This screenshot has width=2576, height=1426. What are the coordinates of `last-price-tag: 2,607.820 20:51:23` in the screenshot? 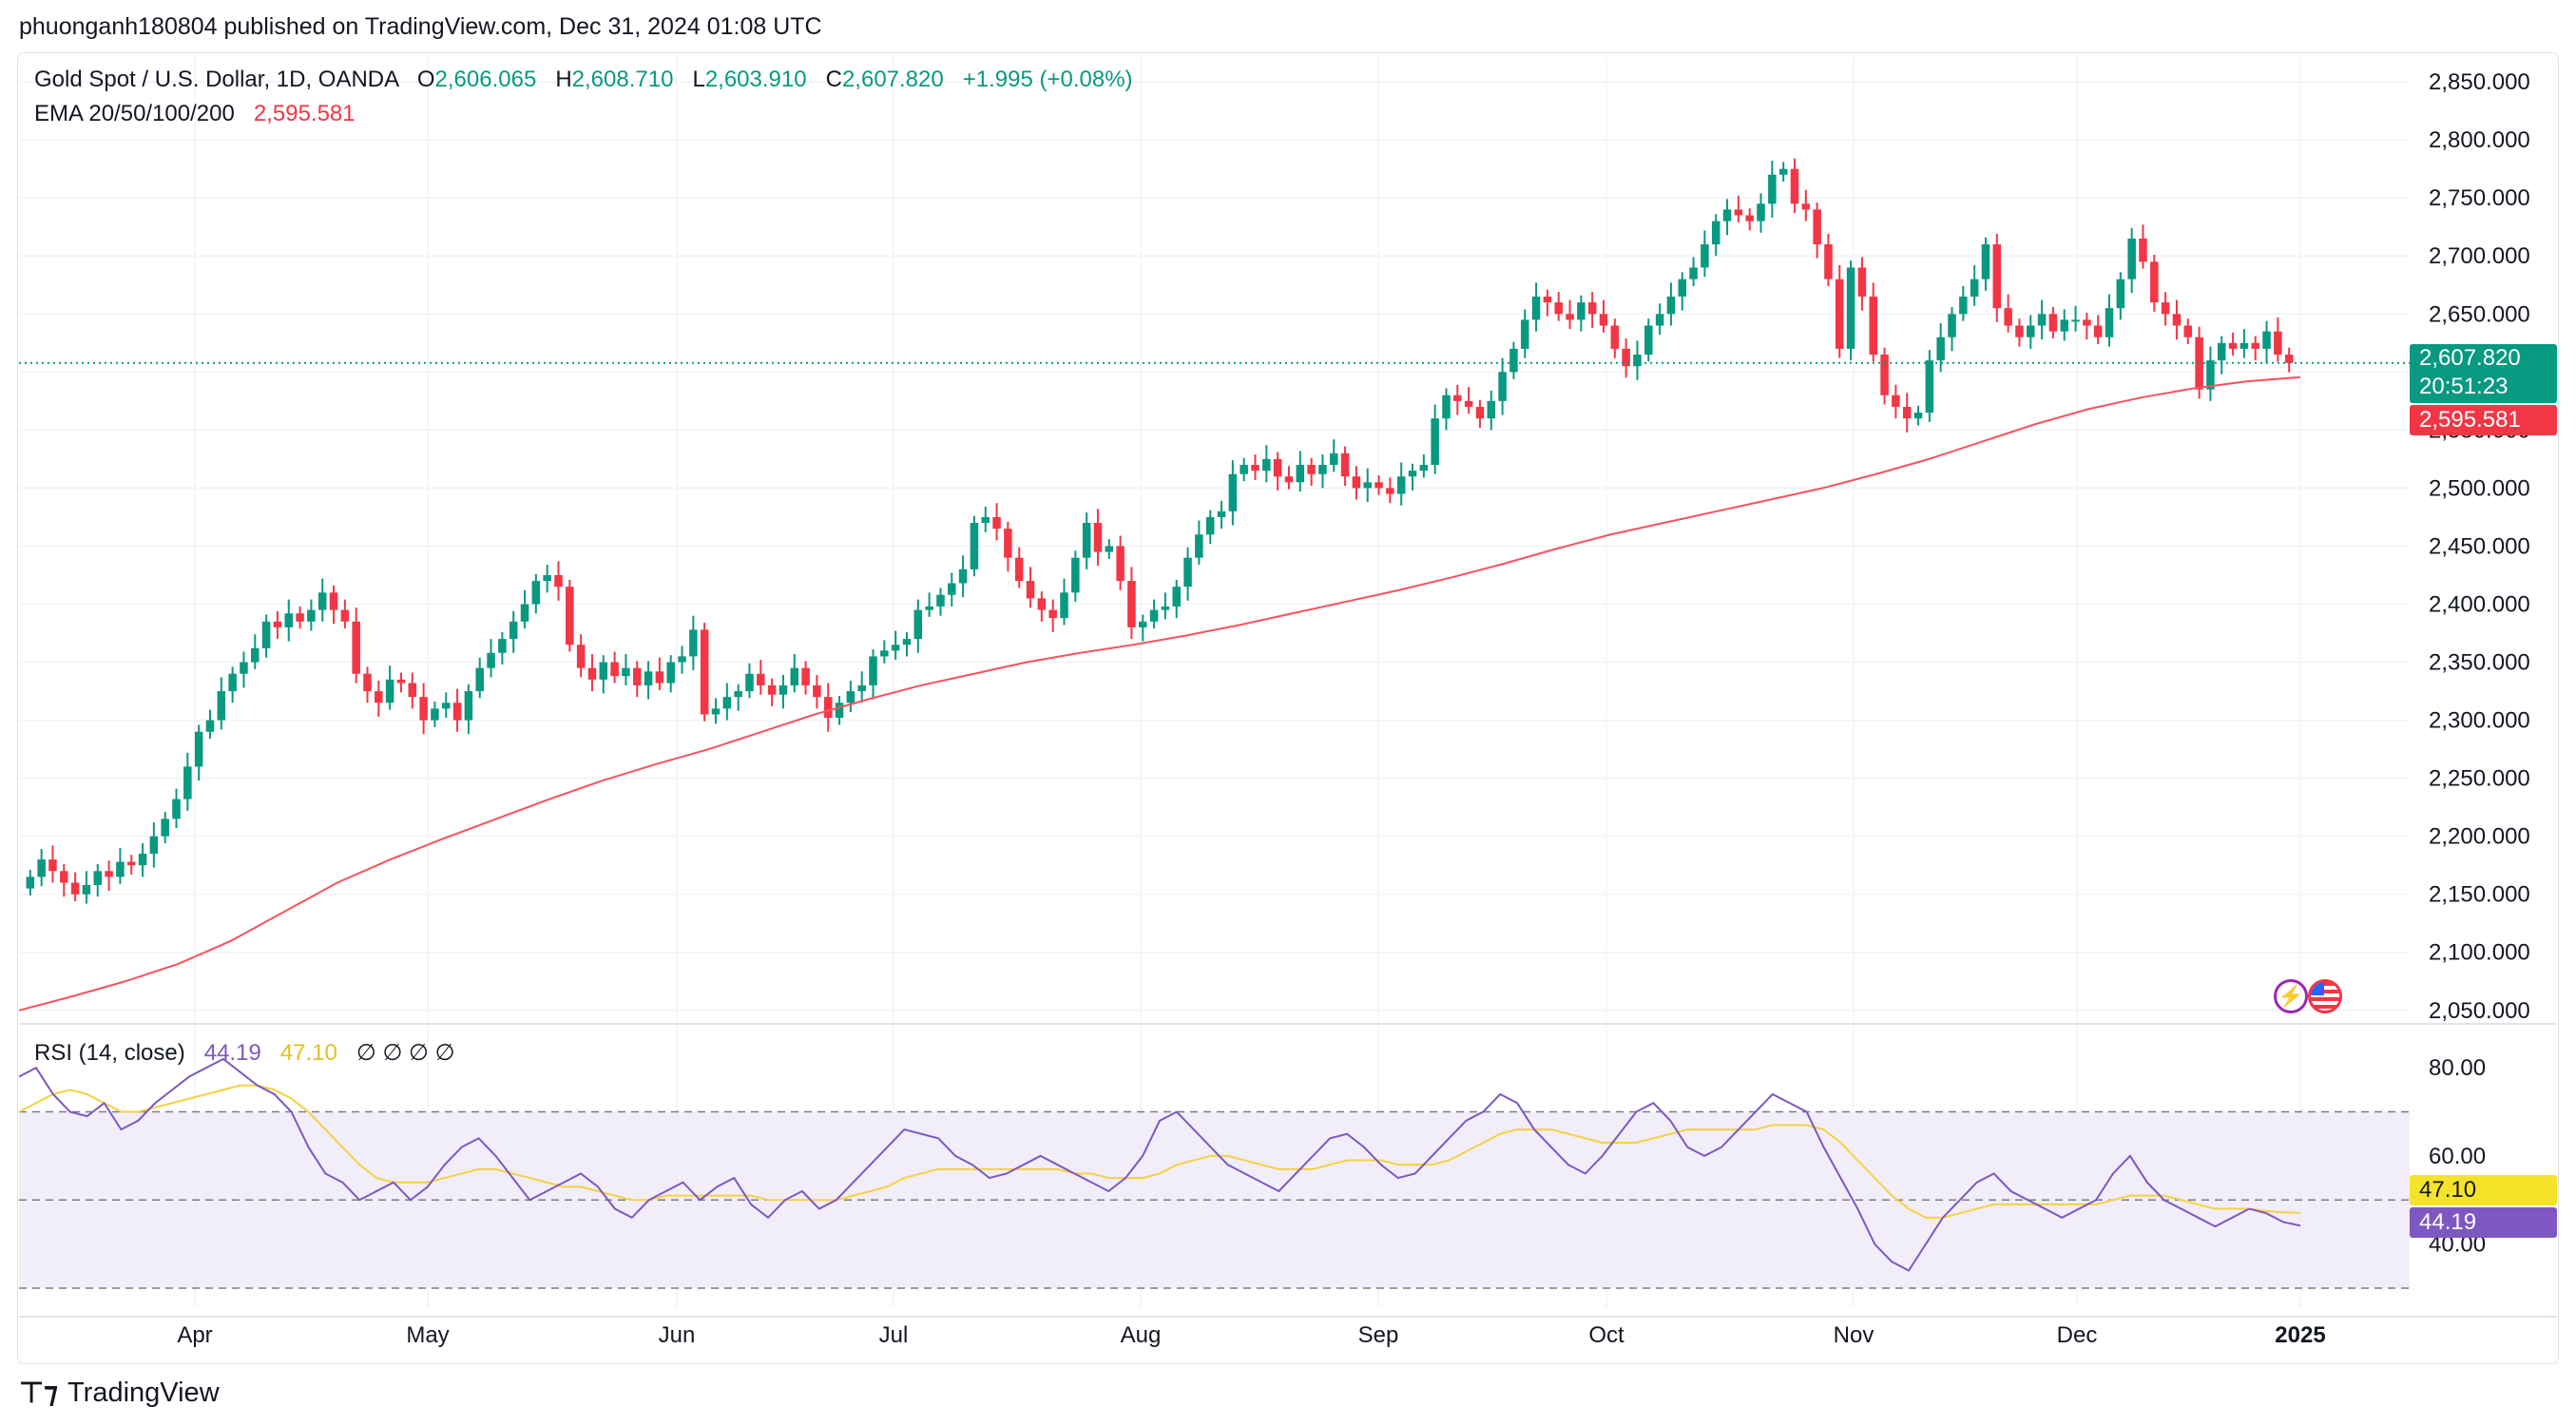 It's located at (2484, 373).